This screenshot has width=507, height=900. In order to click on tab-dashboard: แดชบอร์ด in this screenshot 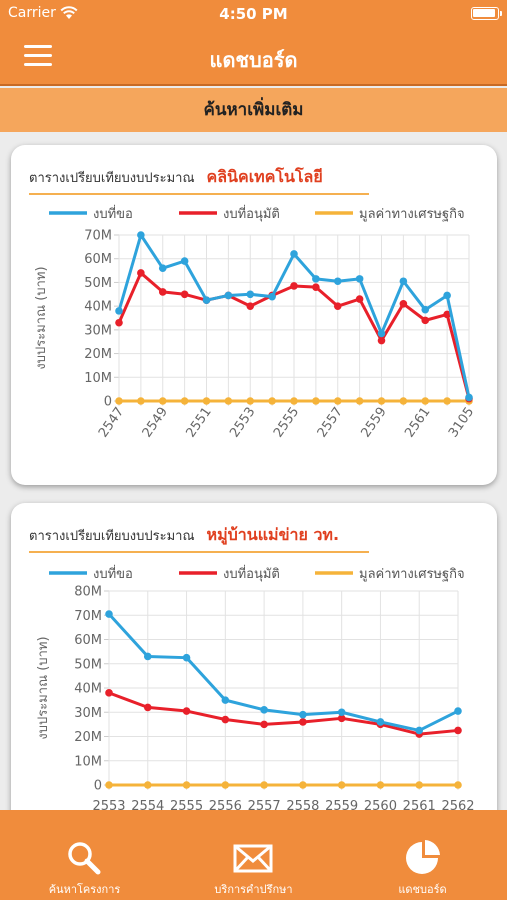, I will do `click(422, 855)`.